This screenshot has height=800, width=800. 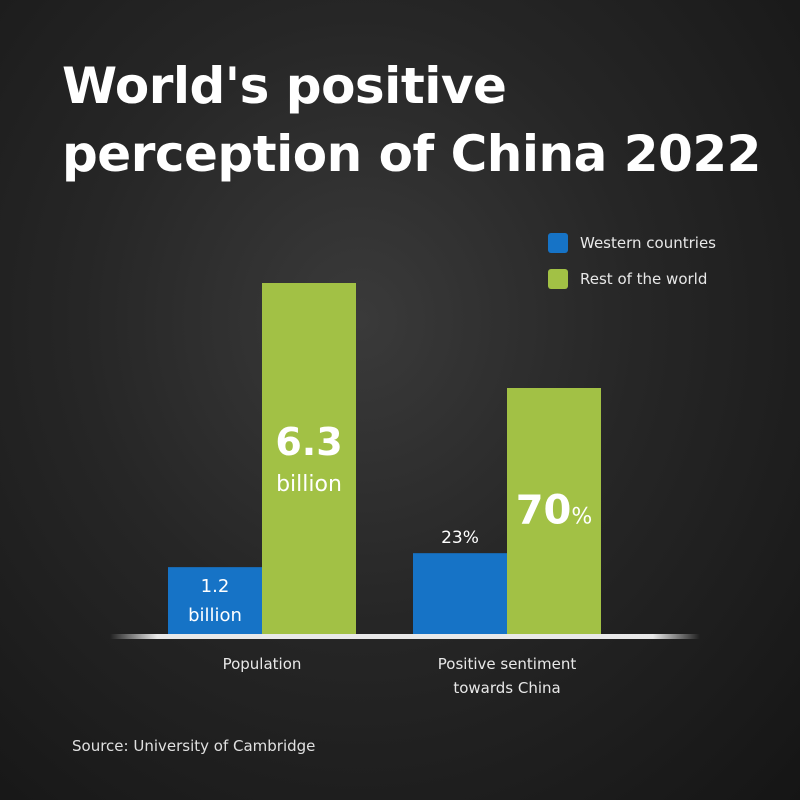 What do you see at coordinates (215, 586) in the screenshot?
I see `data-label-western-value-0: 1.2` at bounding box center [215, 586].